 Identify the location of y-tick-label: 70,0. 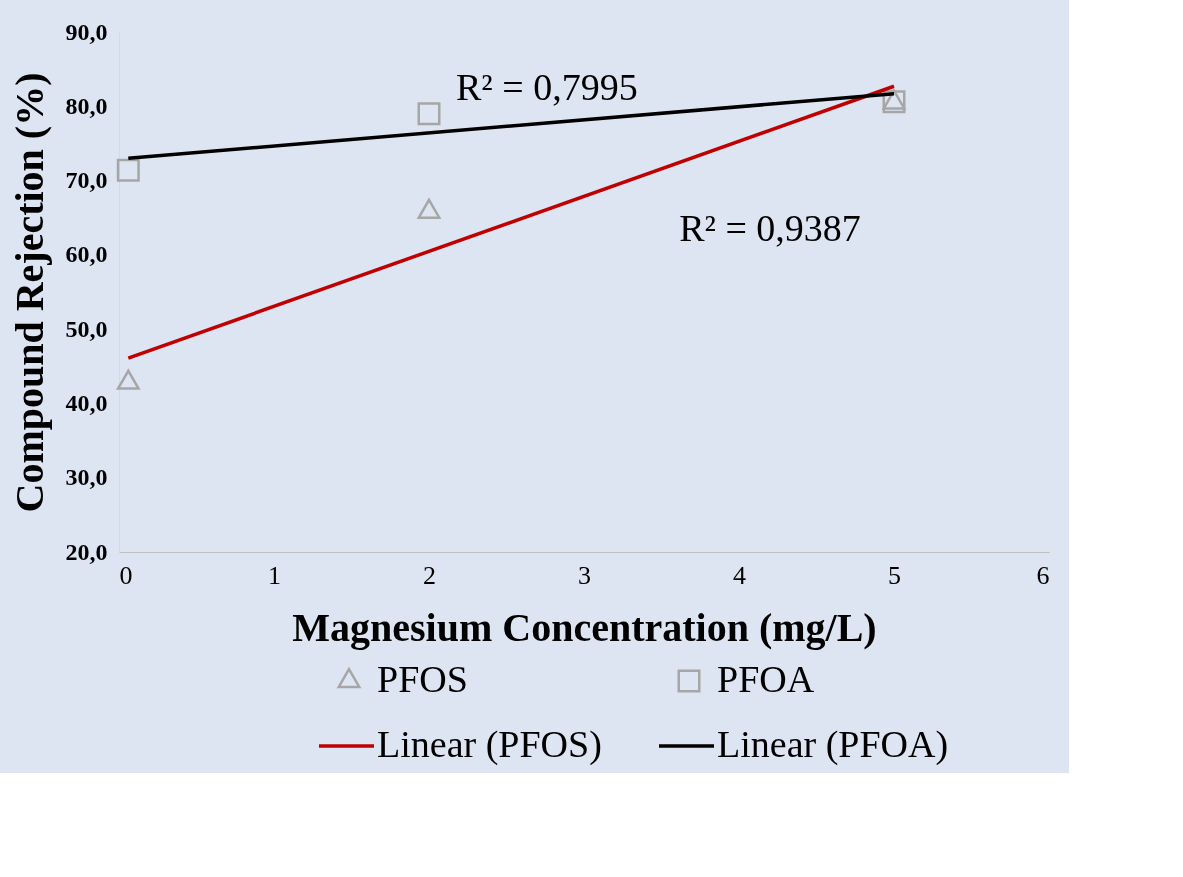
(86, 180).